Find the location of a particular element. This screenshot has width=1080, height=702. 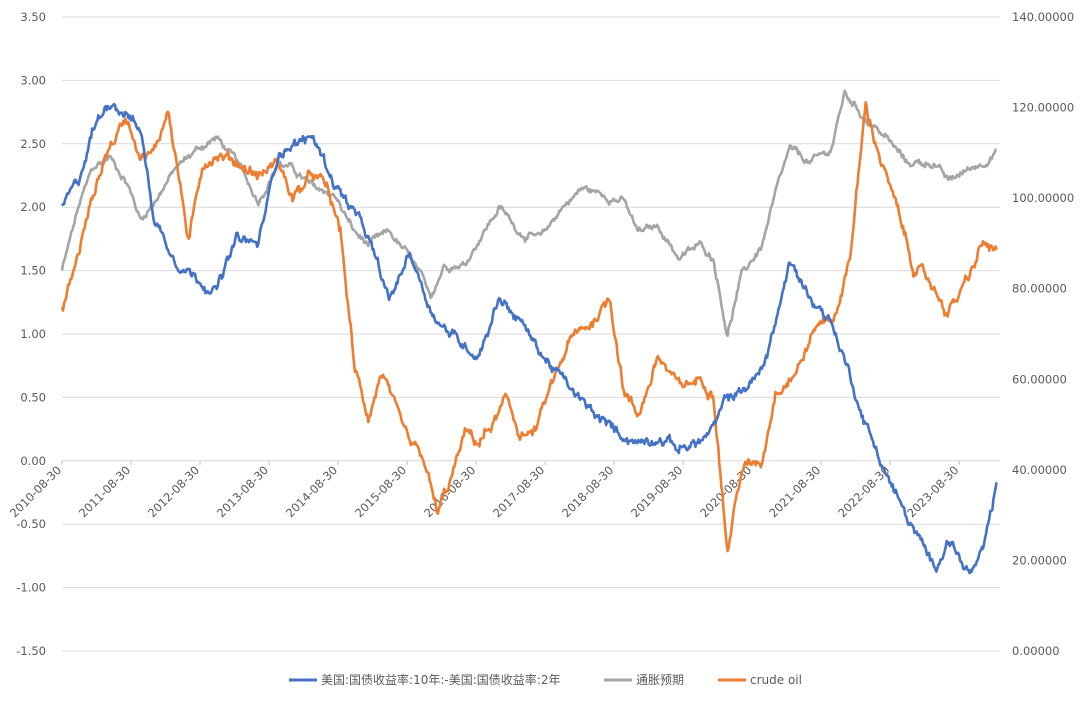

right-tick-label: 120.00000 is located at coordinates (1043, 108).